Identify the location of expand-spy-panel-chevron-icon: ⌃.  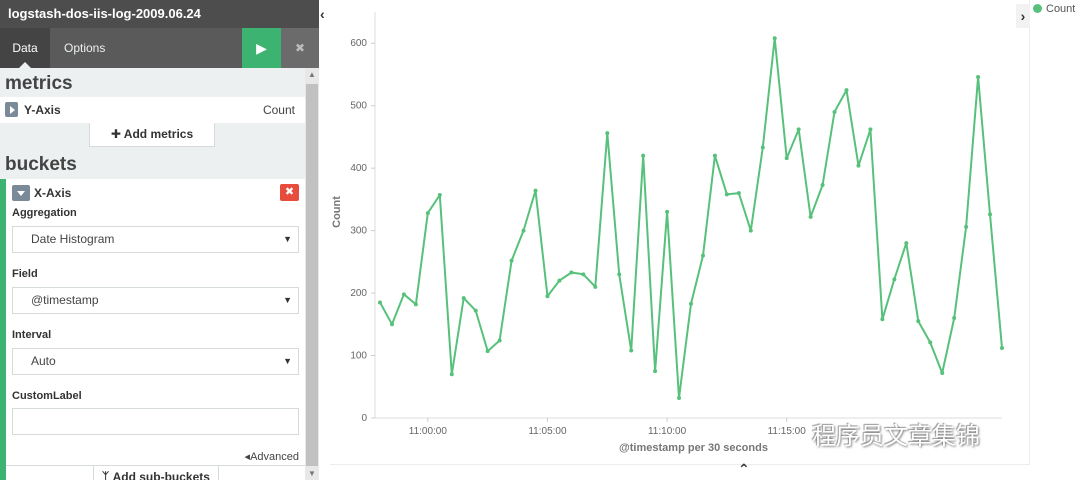
(744, 469).